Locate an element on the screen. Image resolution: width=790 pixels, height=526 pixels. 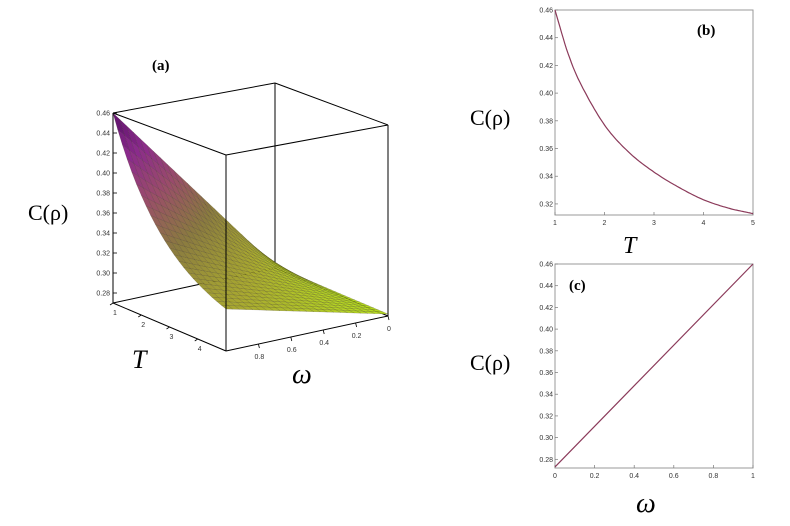
y-tick-label: 0.28 is located at coordinates (546, 460).